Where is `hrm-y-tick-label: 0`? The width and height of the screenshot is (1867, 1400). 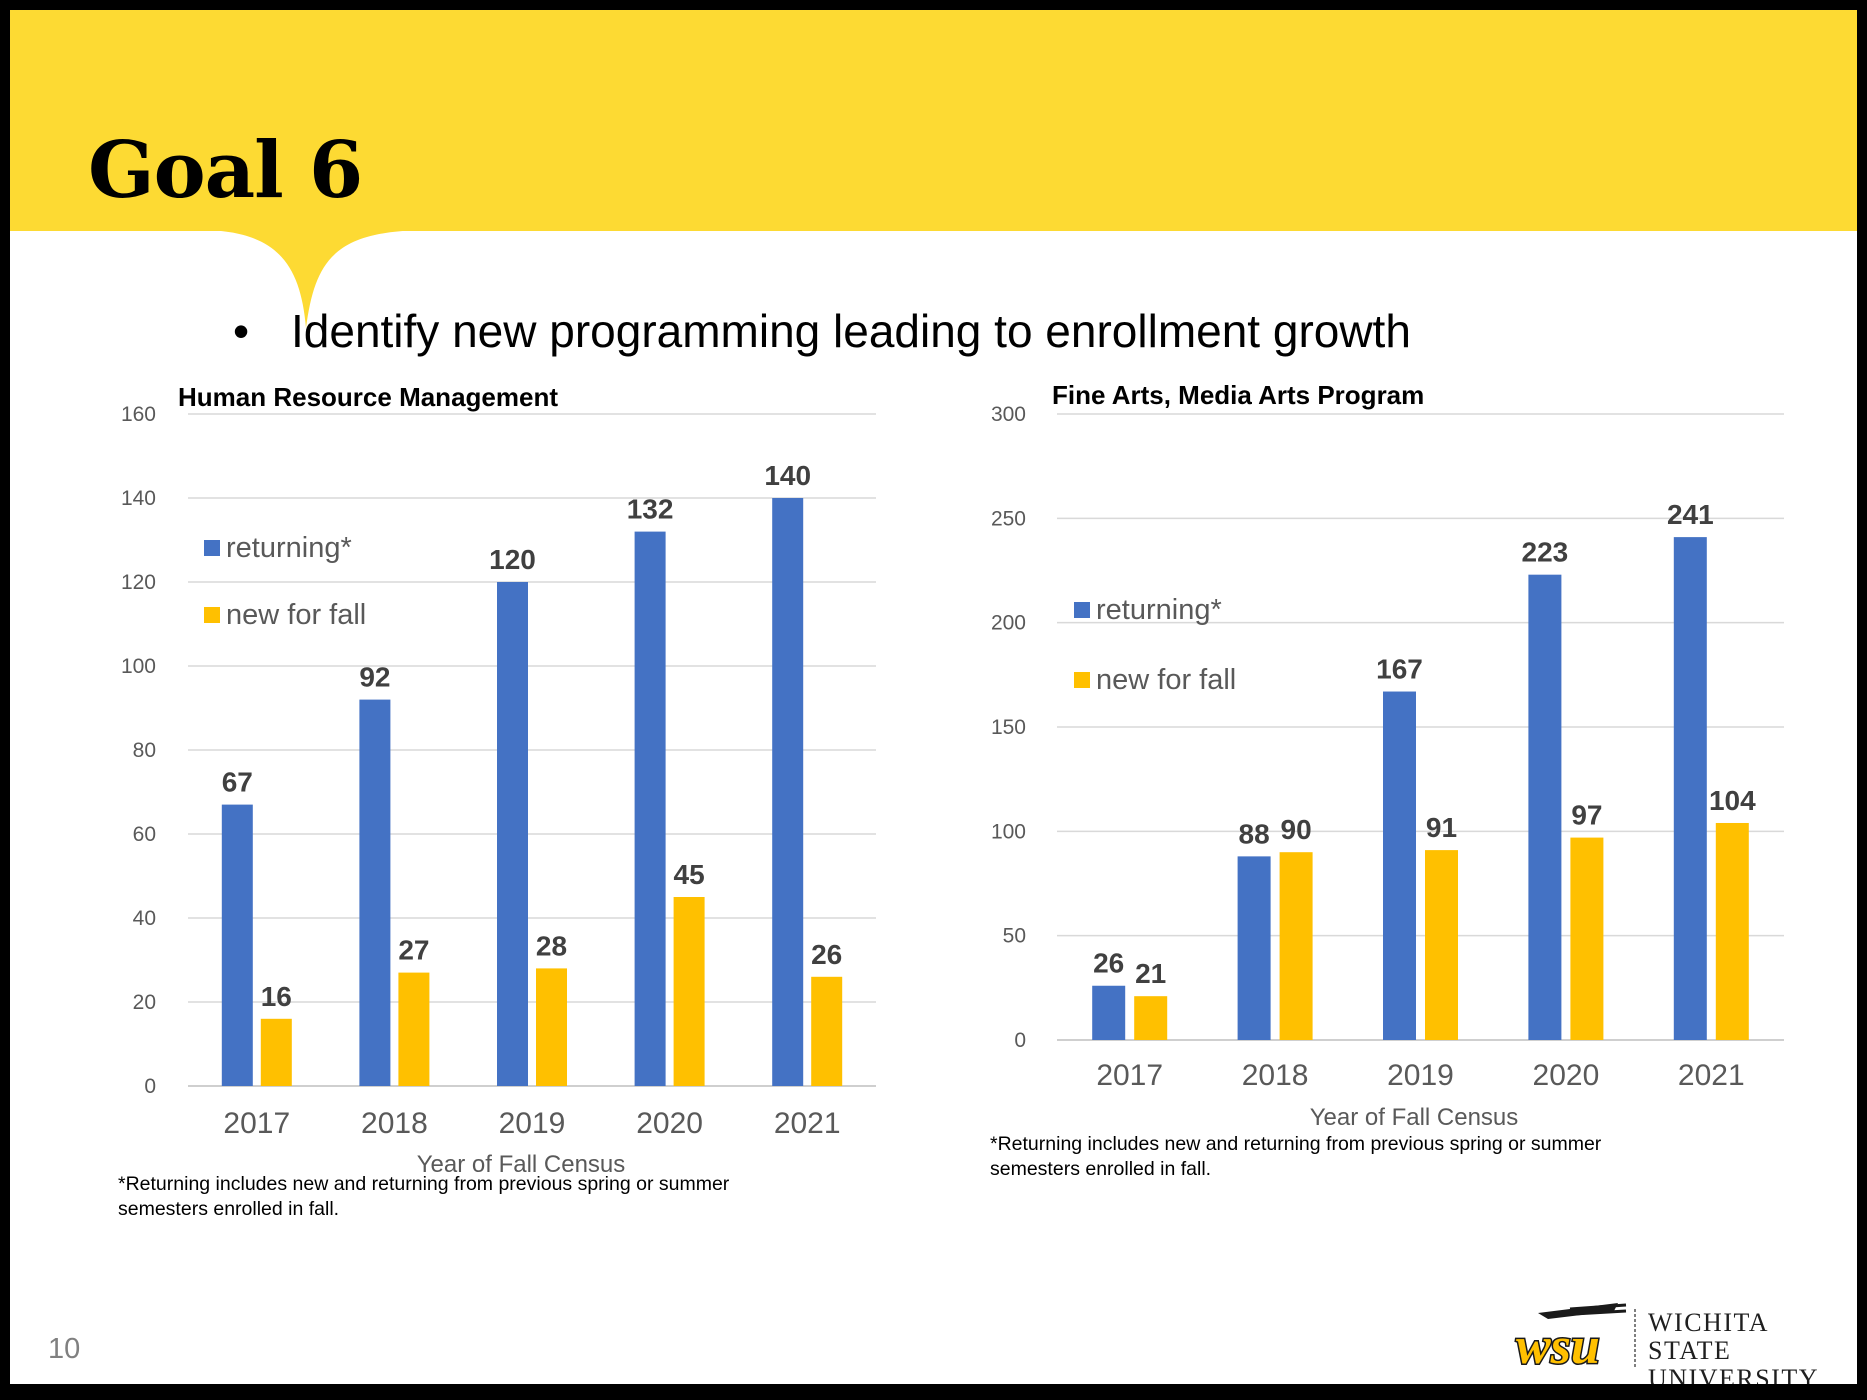
hrm-y-tick-label: 0 is located at coordinates (150, 1086).